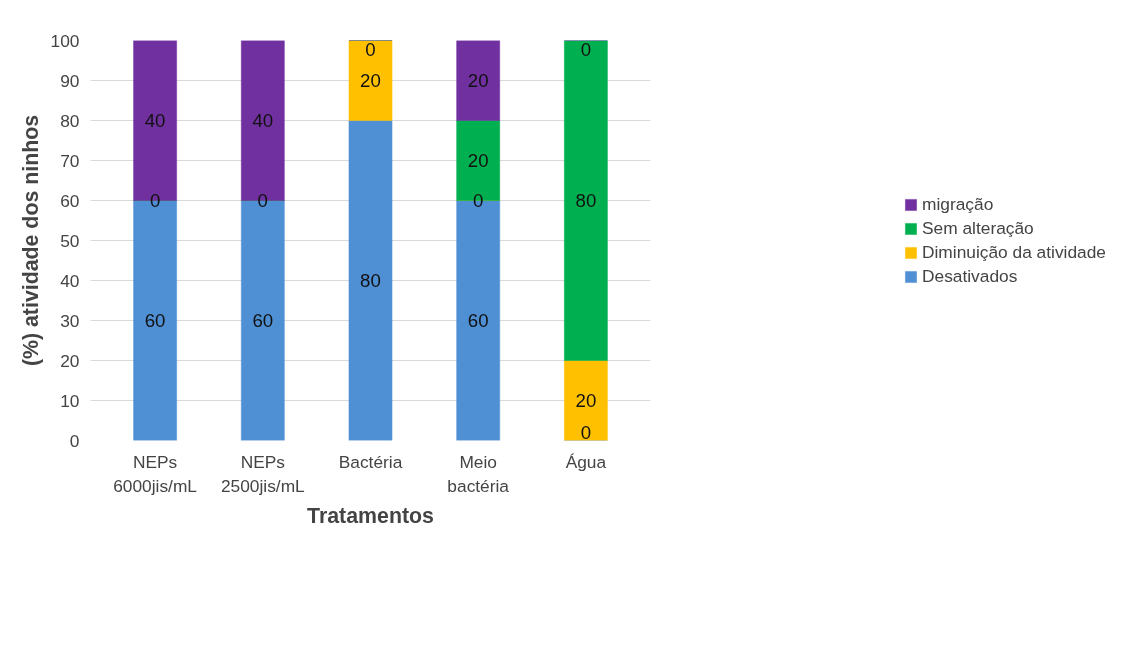 Image resolution: width=1143 pixels, height=663 pixels. I want to click on x-tick-label: NEPs 6000jis/mL, so click(155, 473).